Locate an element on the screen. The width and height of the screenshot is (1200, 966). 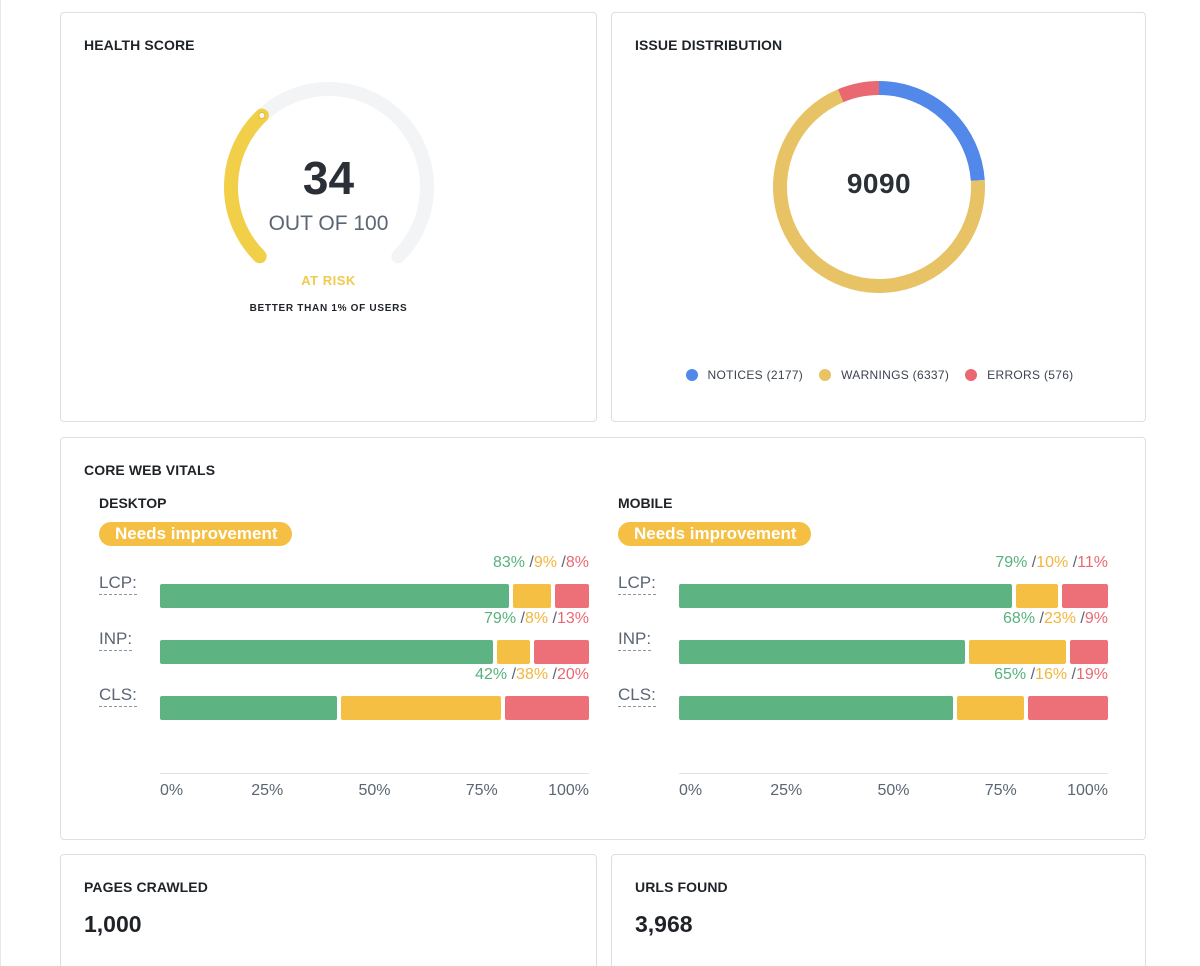
mobile-metric-percentages-inp: 68% /23% /9% is located at coordinates (1055, 619).